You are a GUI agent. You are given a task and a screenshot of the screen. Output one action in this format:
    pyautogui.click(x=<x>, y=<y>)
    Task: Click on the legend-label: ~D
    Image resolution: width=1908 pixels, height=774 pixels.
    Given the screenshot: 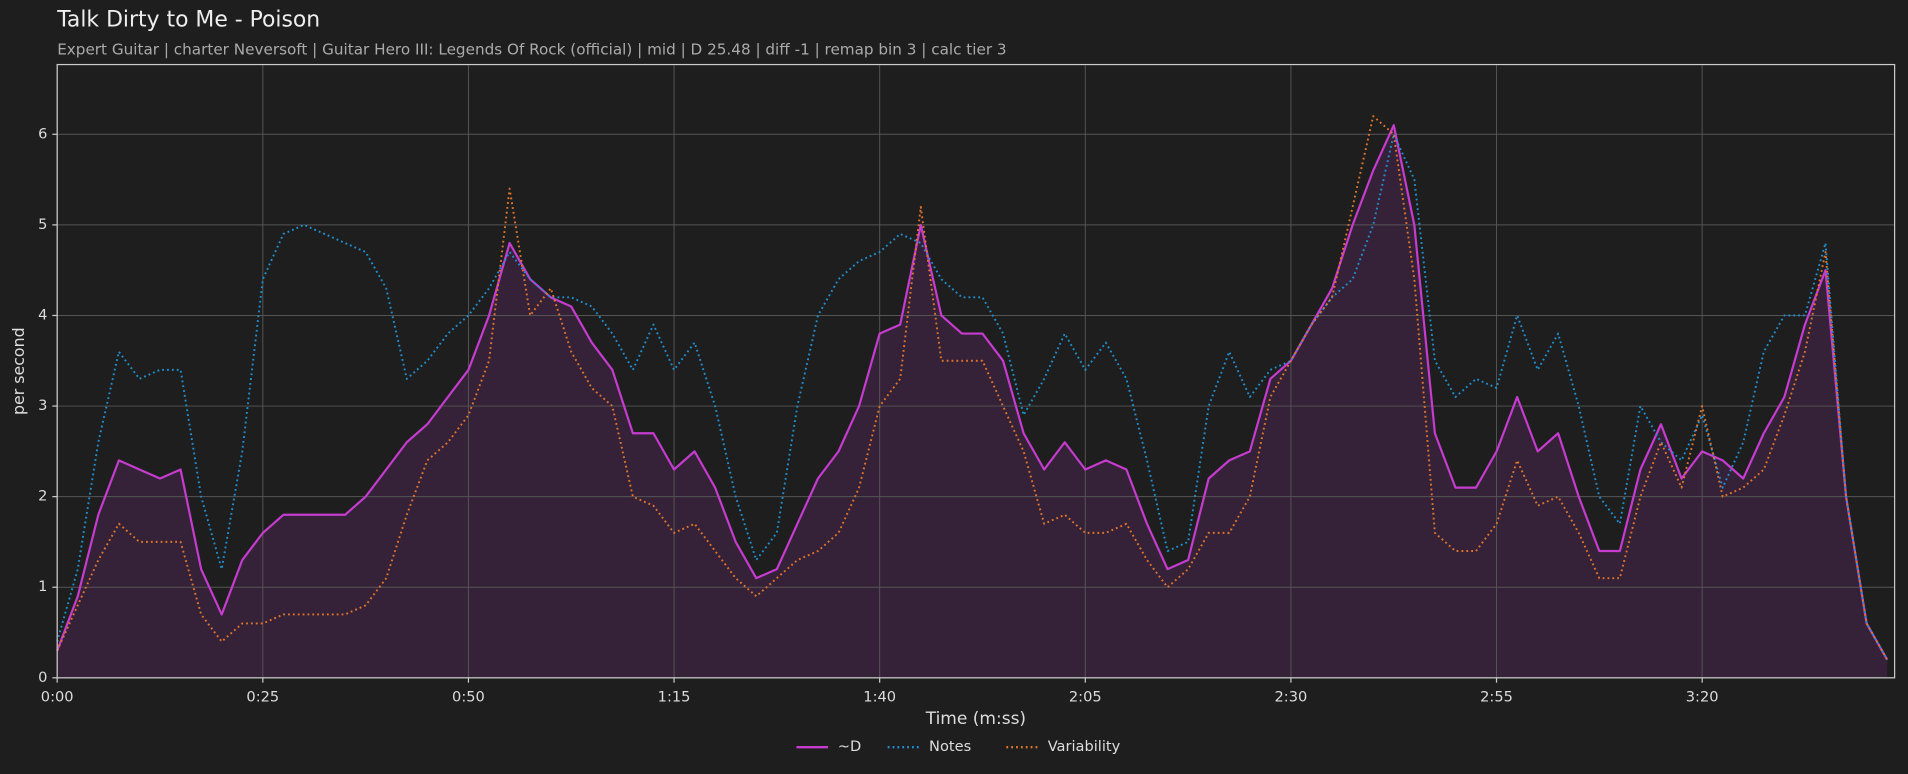 What is the action you would take?
    pyautogui.click(x=849, y=746)
    